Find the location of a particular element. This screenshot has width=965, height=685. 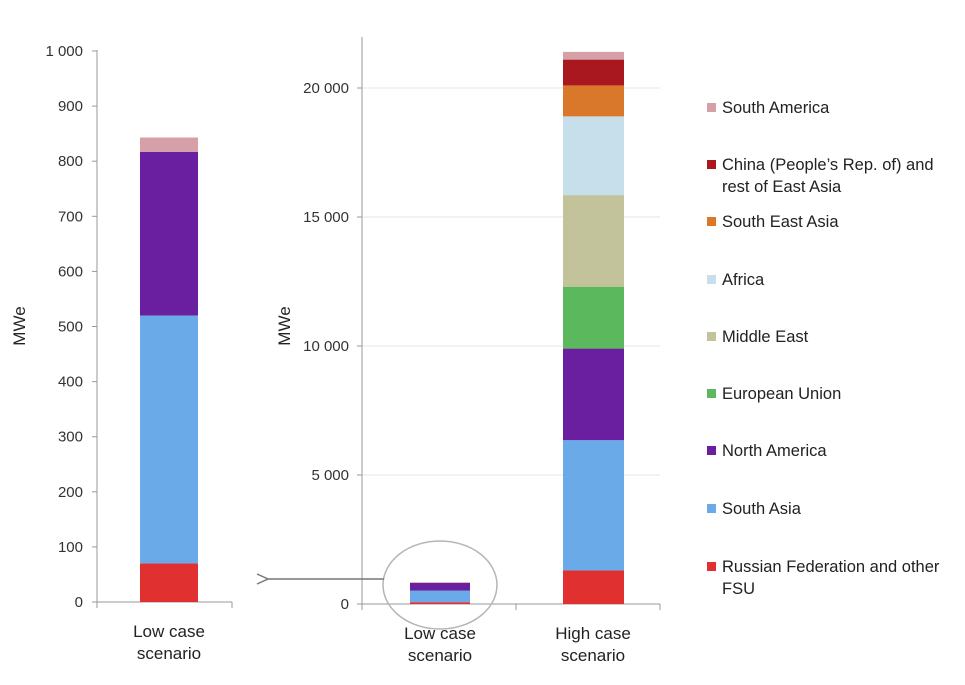

legend-swatch-south-east-asia is located at coordinates (711, 221).